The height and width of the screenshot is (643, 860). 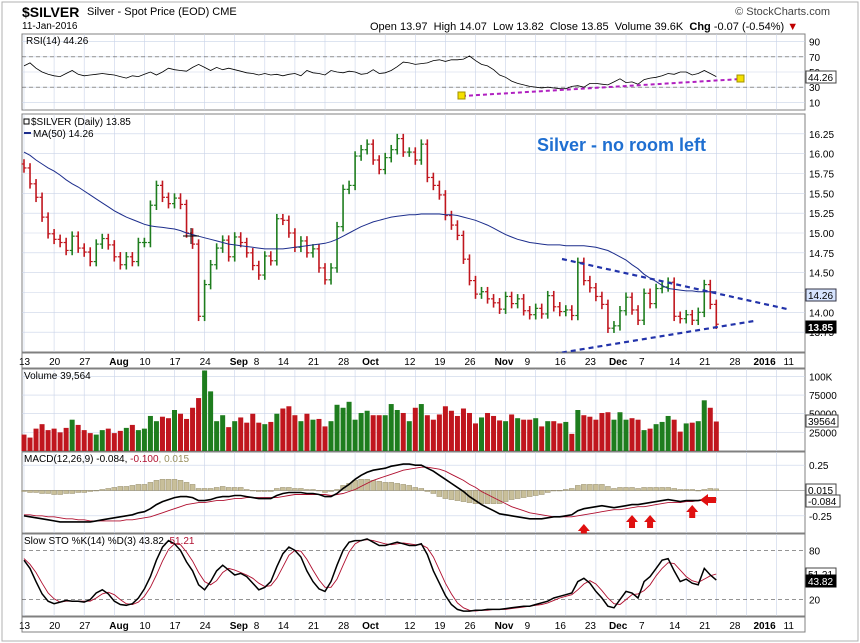 I want to click on price-tick-label: 14.00, so click(x=821, y=313).